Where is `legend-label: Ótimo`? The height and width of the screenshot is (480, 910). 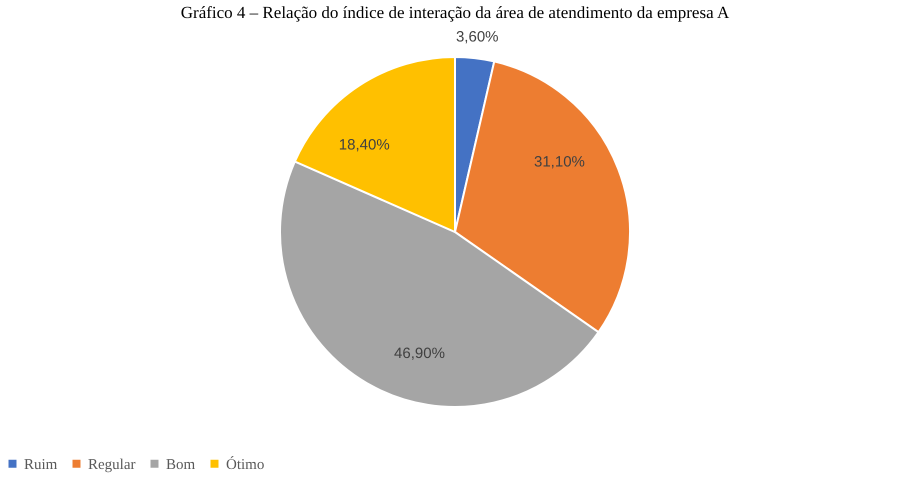 legend-label: Ótimo is located at coordinates (245, 464).